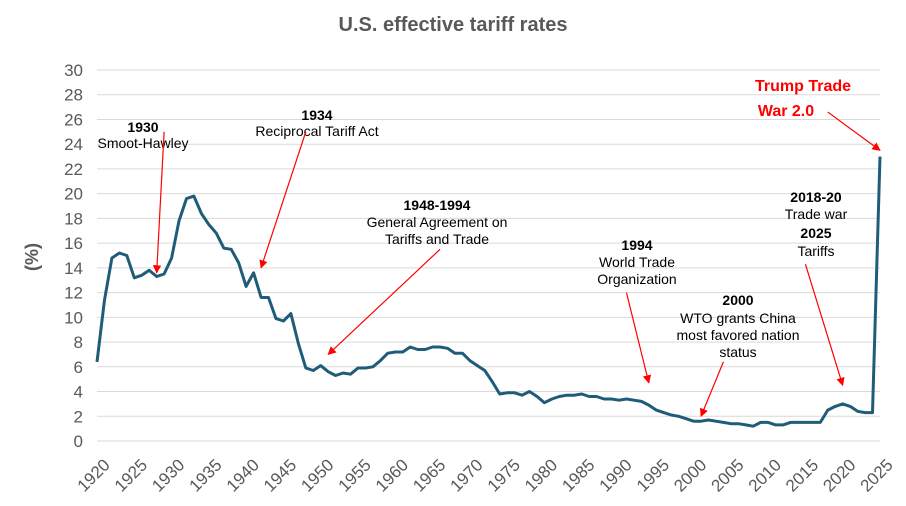 The image size is (906, 506). What do you see at coordinates (816, 197) in the screenshot?
I see `annotation-tradewar-year: 2018-20` at bounding box center [816, 197].